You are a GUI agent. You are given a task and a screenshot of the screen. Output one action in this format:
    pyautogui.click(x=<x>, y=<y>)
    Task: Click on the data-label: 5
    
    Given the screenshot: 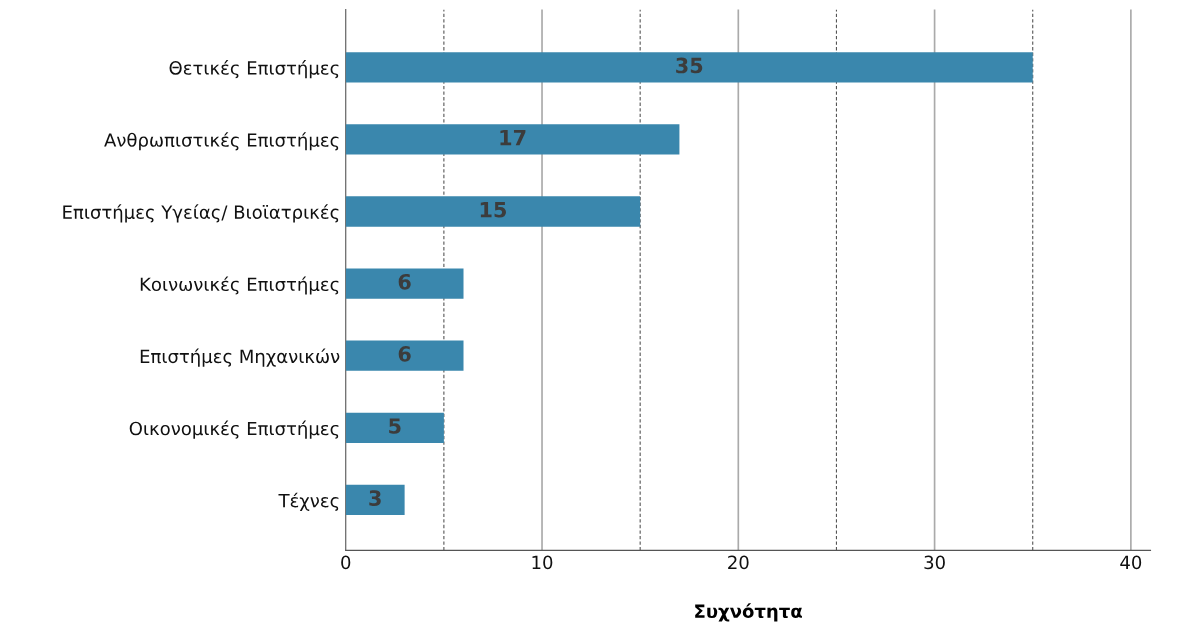 What is the action you would take?
    pyautogui.click(x=395, y=426)
    